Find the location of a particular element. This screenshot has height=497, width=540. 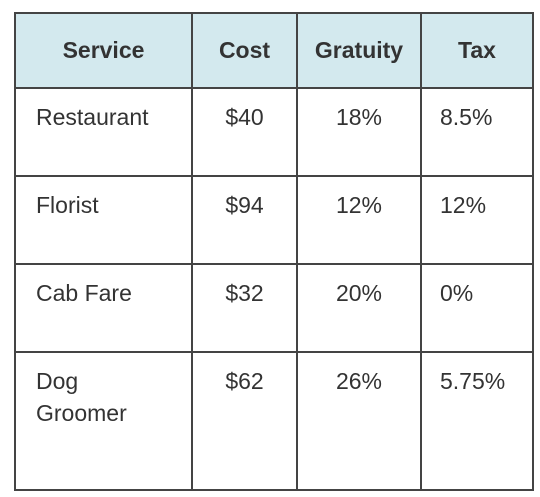

cell-tax: 12% is located at coordinates (477, 220).